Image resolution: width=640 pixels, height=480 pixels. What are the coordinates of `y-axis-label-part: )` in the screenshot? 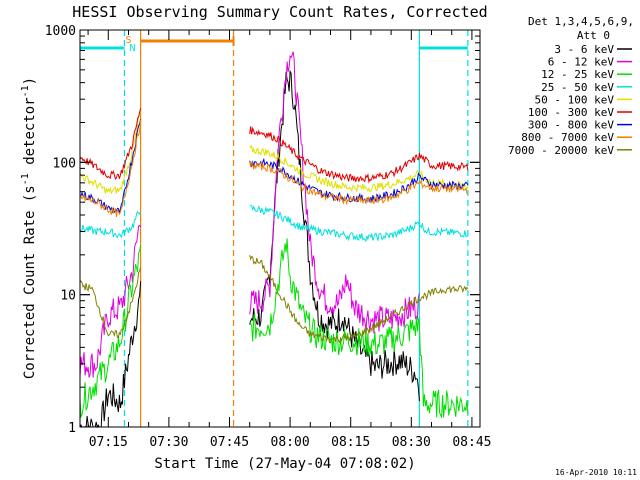 It's located at (30, 81).